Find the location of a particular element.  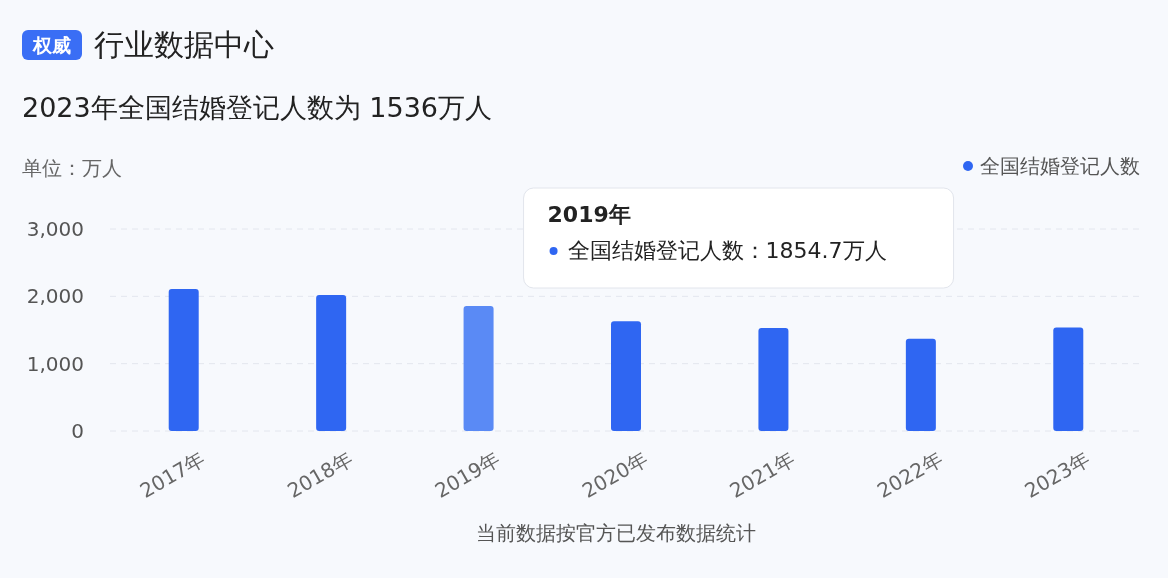

y-axis-title: 单位：万人 is located at coordinates (72, 168).